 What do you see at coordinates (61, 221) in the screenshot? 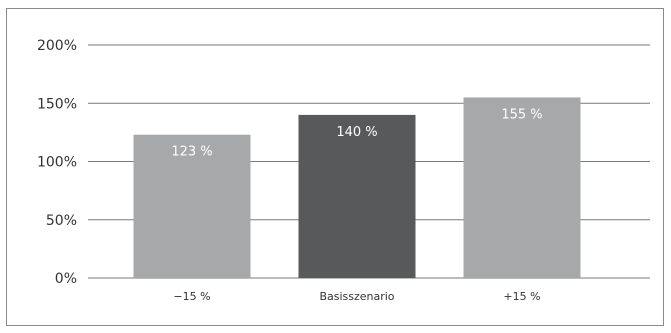
I see `y-tick-label-50: 50%` at bounding box center [61, 221].